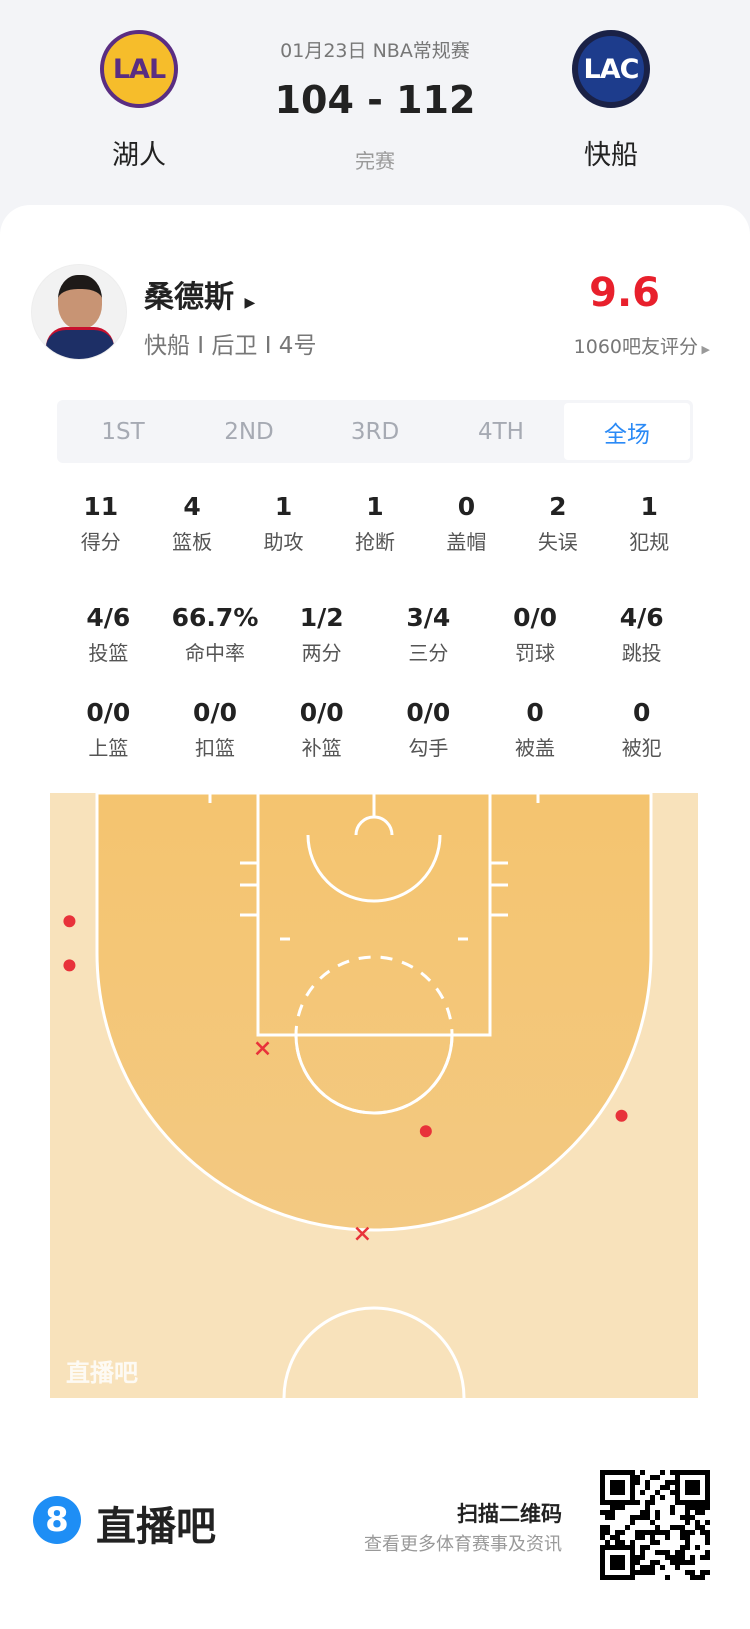  Describe the element at coordinates (611, 155) in the screenshot. I see `away-team-name: 快船` at that location.